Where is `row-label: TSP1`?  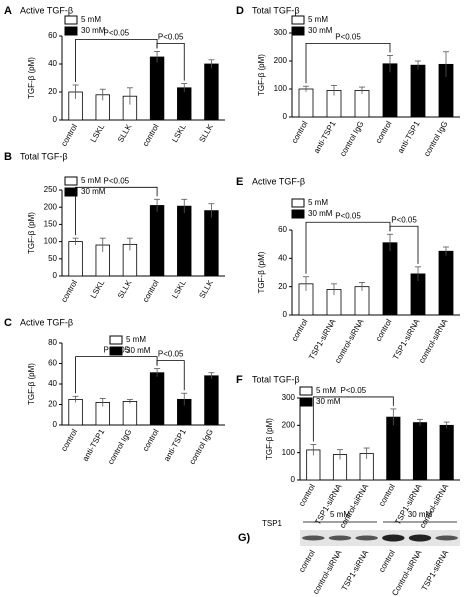 row-label: TSP1 is located at coordinates (272, 523).